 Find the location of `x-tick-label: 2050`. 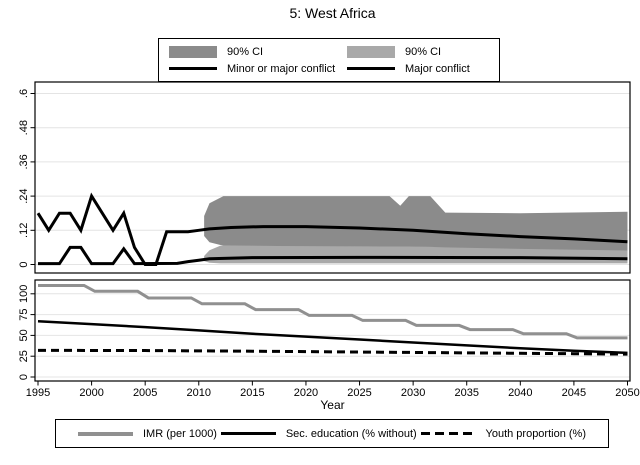

x-tick-label: 2050 is located at coordinates (627, 393).